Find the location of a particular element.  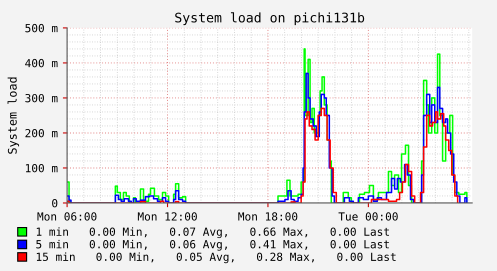

x-tick-label: Mon 18:00 is located at coordinates (268, 216).